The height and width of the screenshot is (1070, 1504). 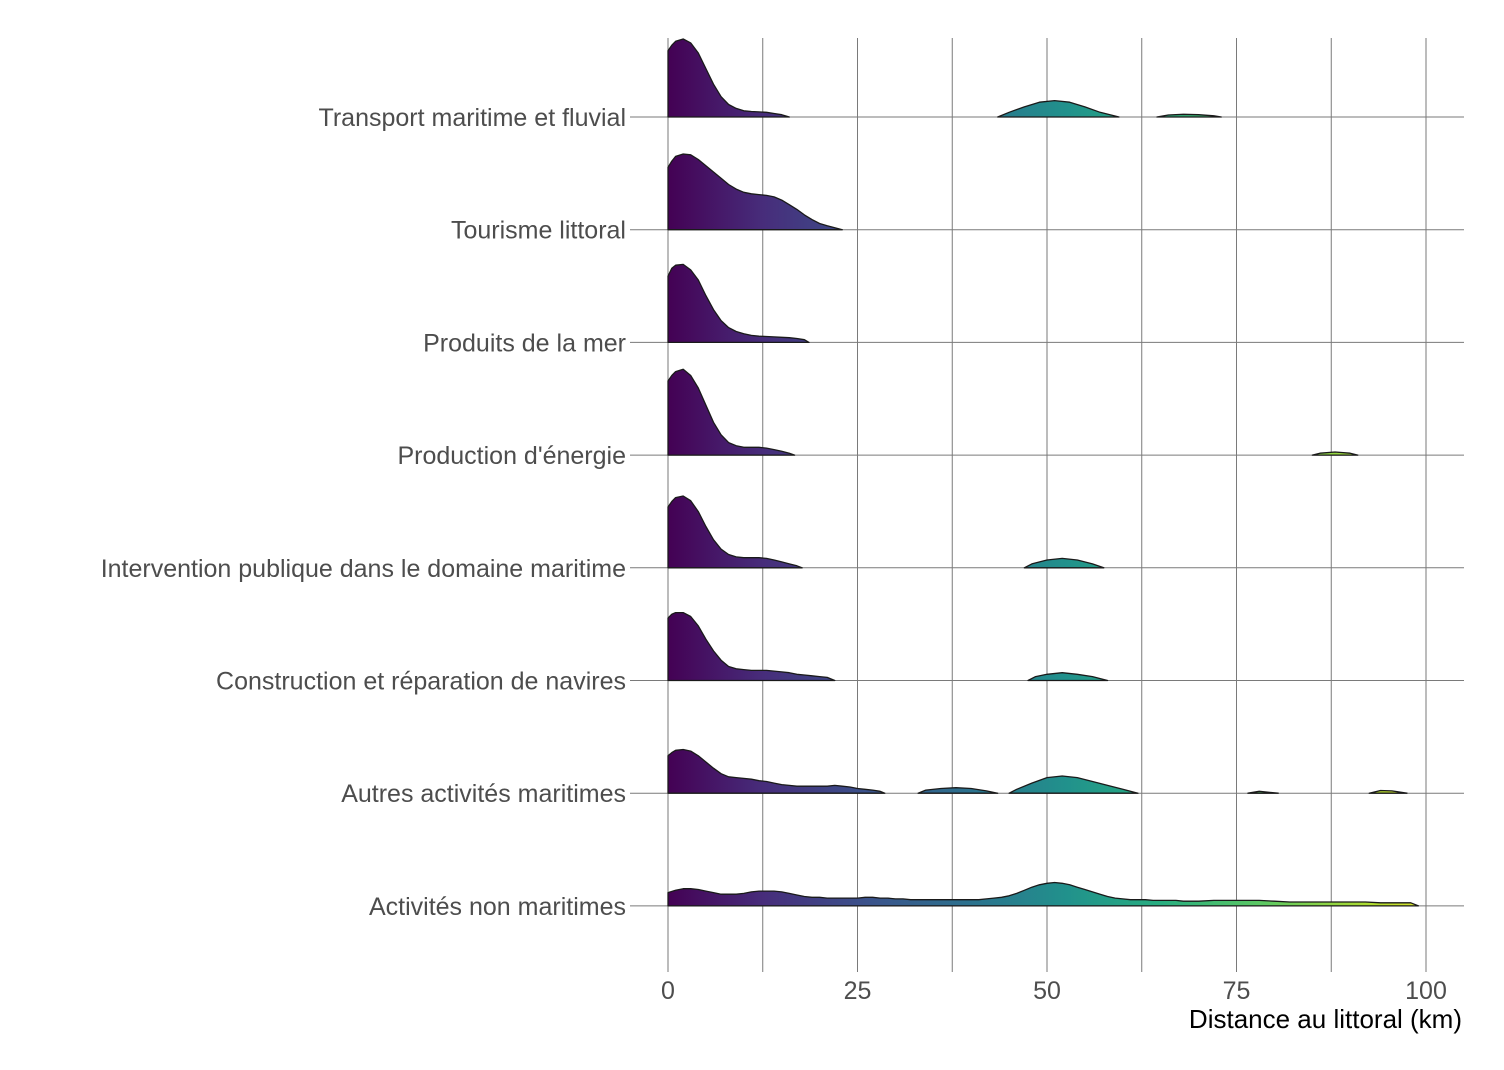 What do you see at coordinates (421, 682) in the screenshot?
I see `category-label: Construction et réparation de navires` at bounding box center [421, 682].